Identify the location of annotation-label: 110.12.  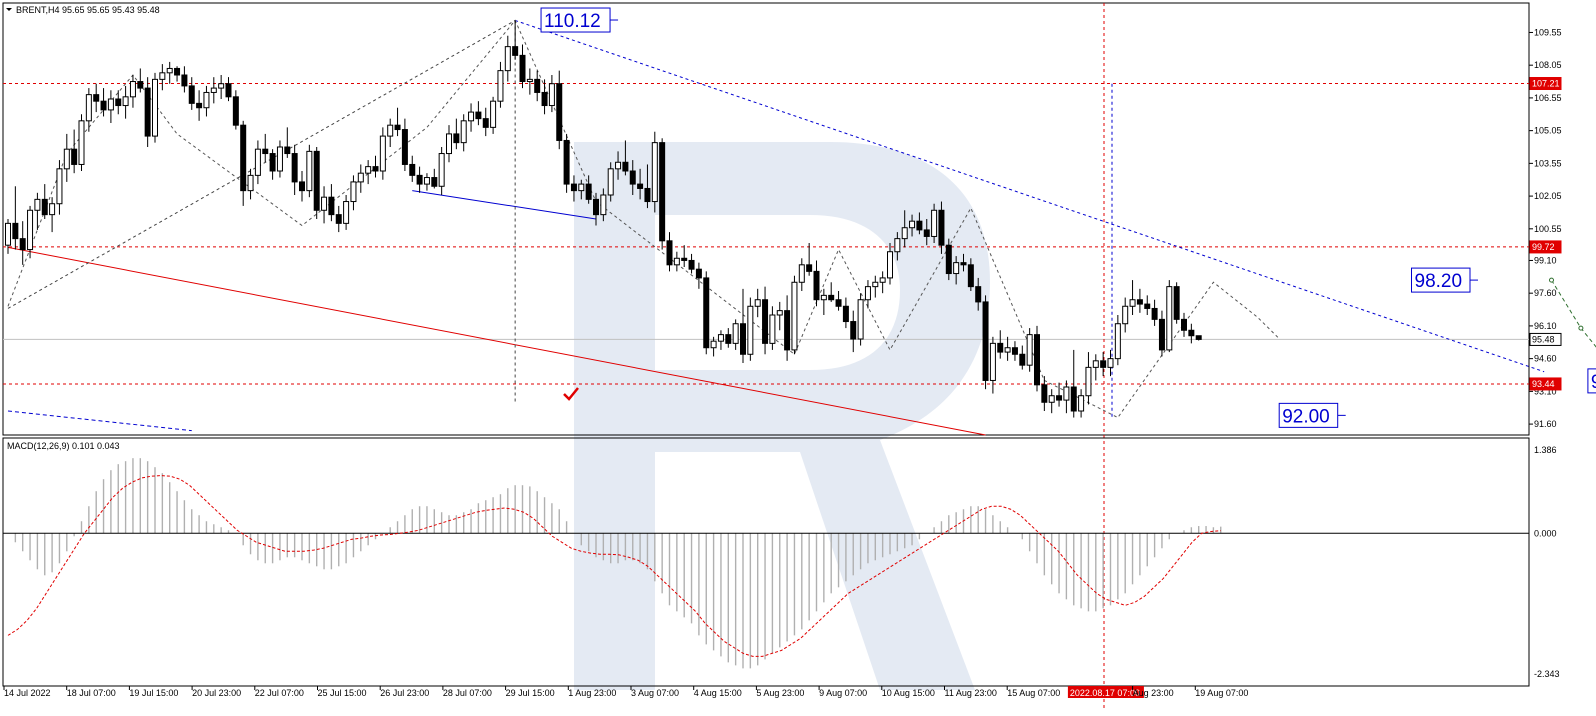
(572, 21).